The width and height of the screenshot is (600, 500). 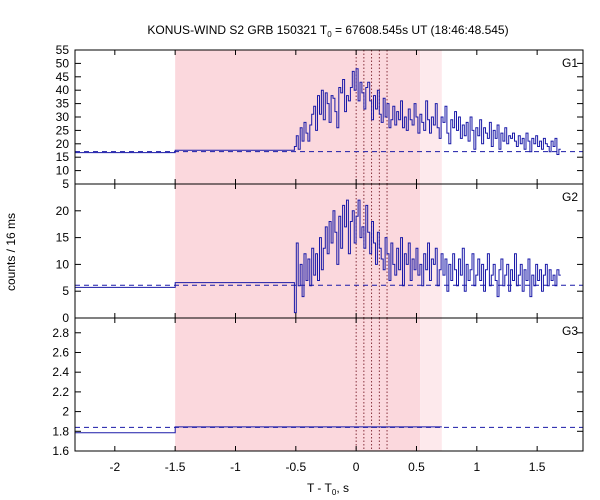 What do you see at coordinates (63, 63) in the screenshot?
I see `y-tick-label: 50` at bounding box center [63, 63].